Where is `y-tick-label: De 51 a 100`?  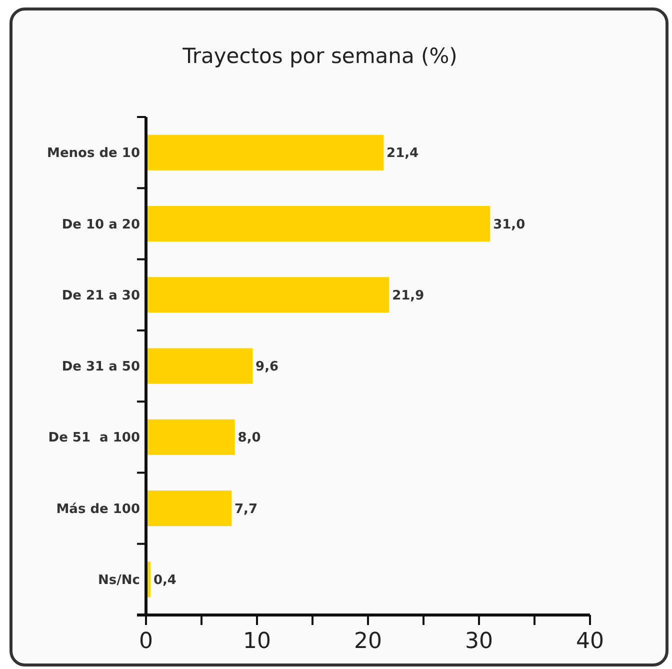 y-tick-label: De 51 a 100 is located at coordinates (94, 438).